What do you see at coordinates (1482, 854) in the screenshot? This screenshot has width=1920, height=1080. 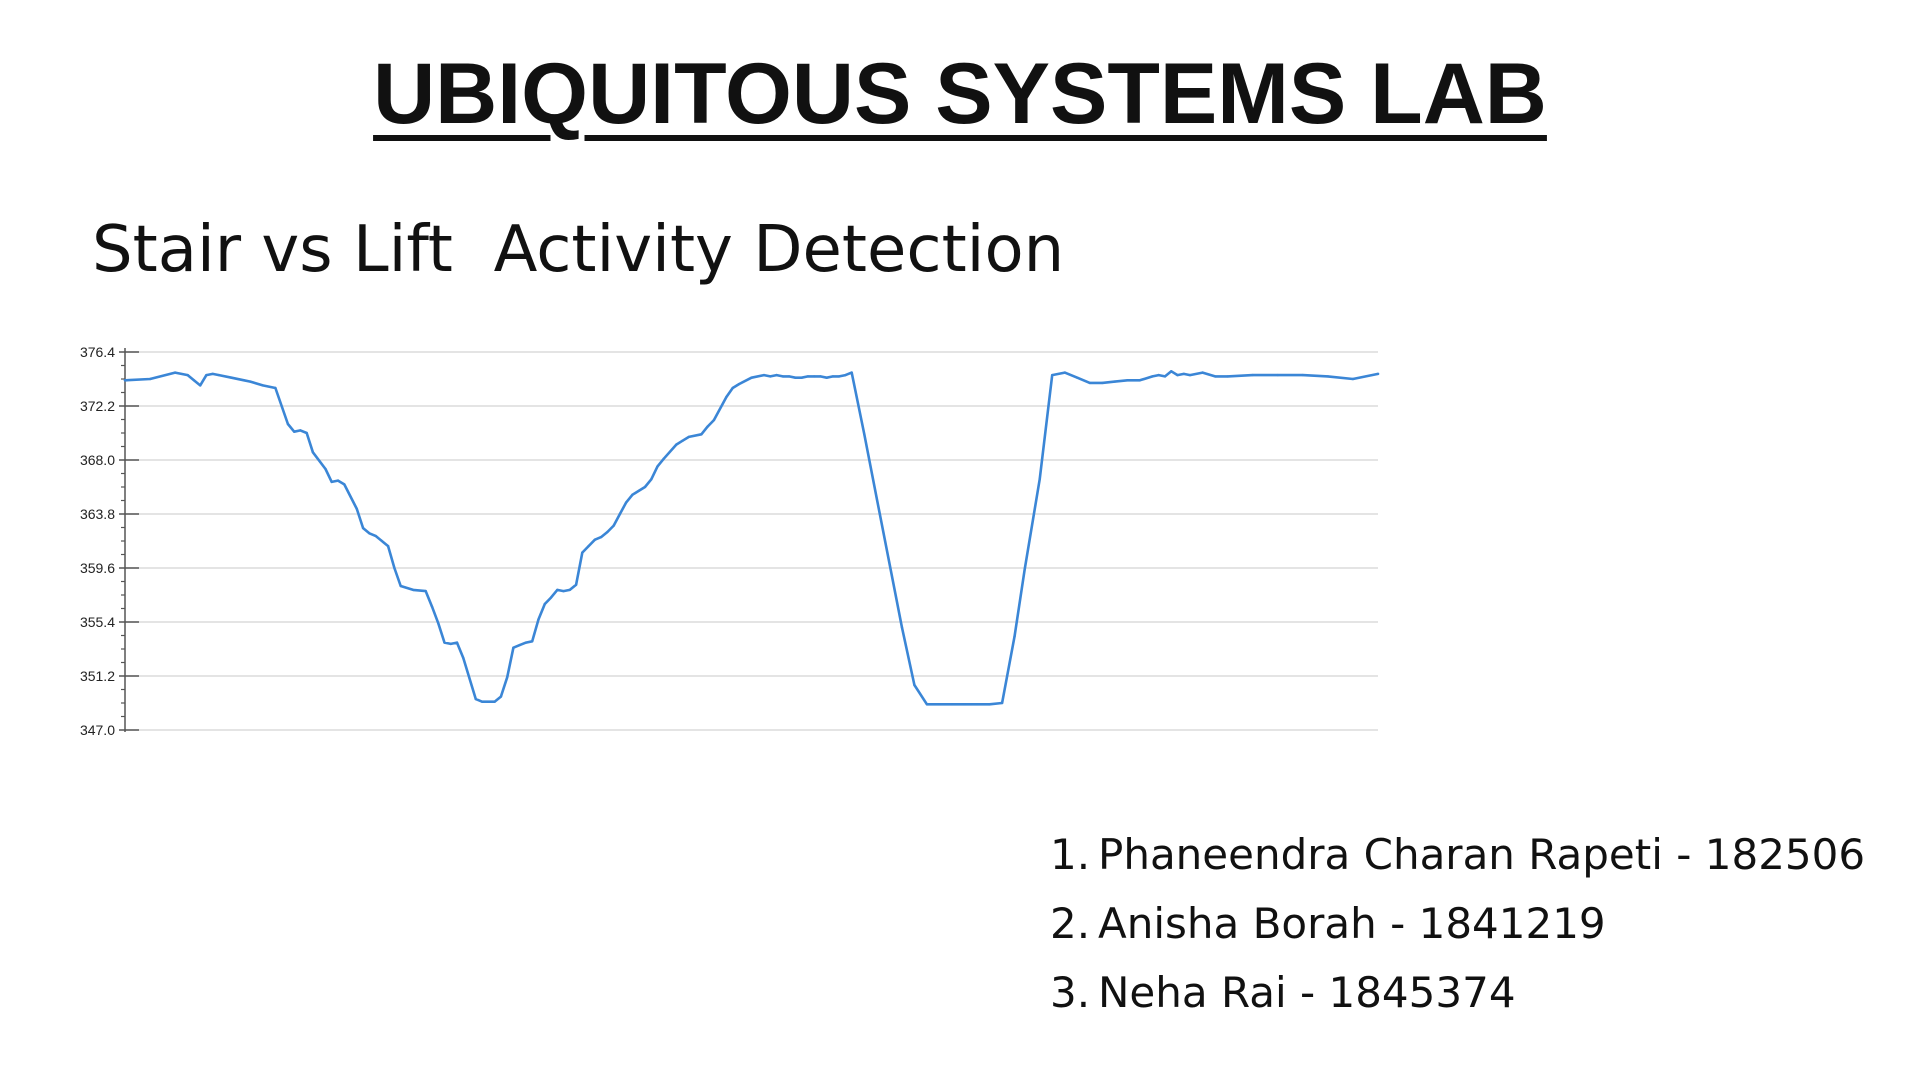 I see `team-member-text: Phaneendra Charan Rapeti - 182506` at bounding box center [1482, 854].